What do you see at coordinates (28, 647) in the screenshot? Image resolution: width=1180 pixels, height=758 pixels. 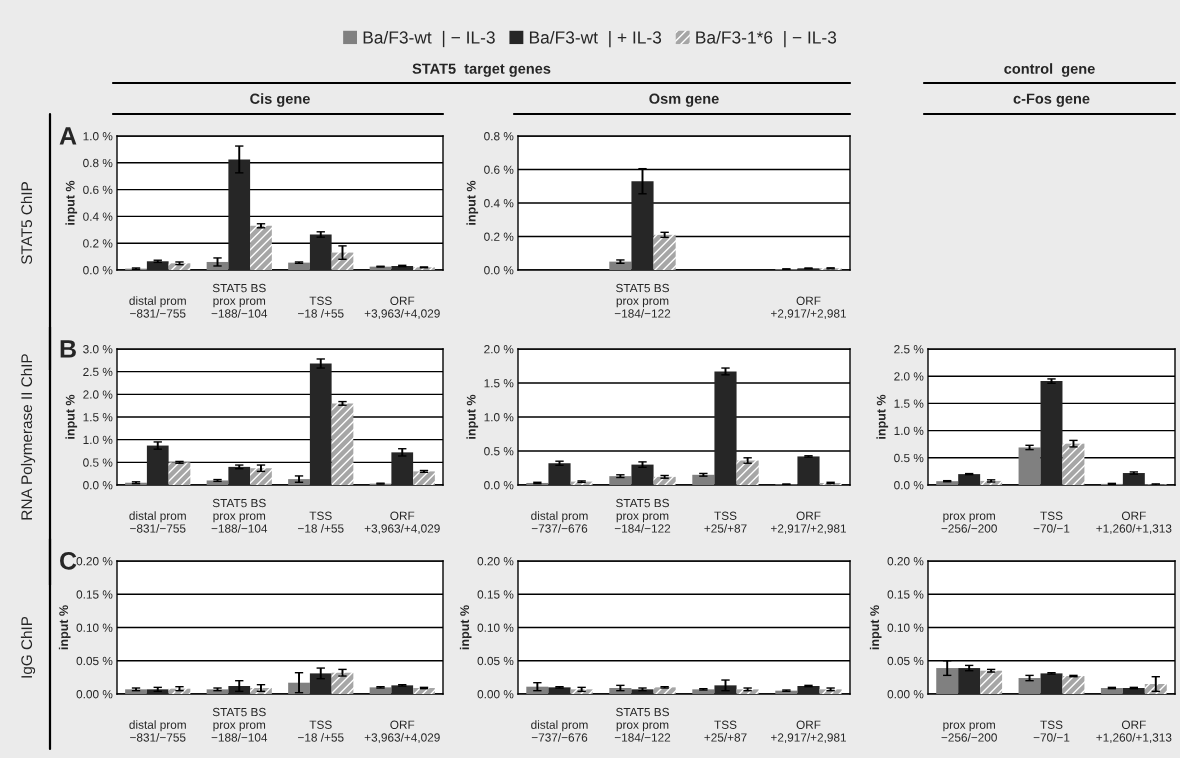 I see `text: IgG ChIP` at bounding box center [28, 647].